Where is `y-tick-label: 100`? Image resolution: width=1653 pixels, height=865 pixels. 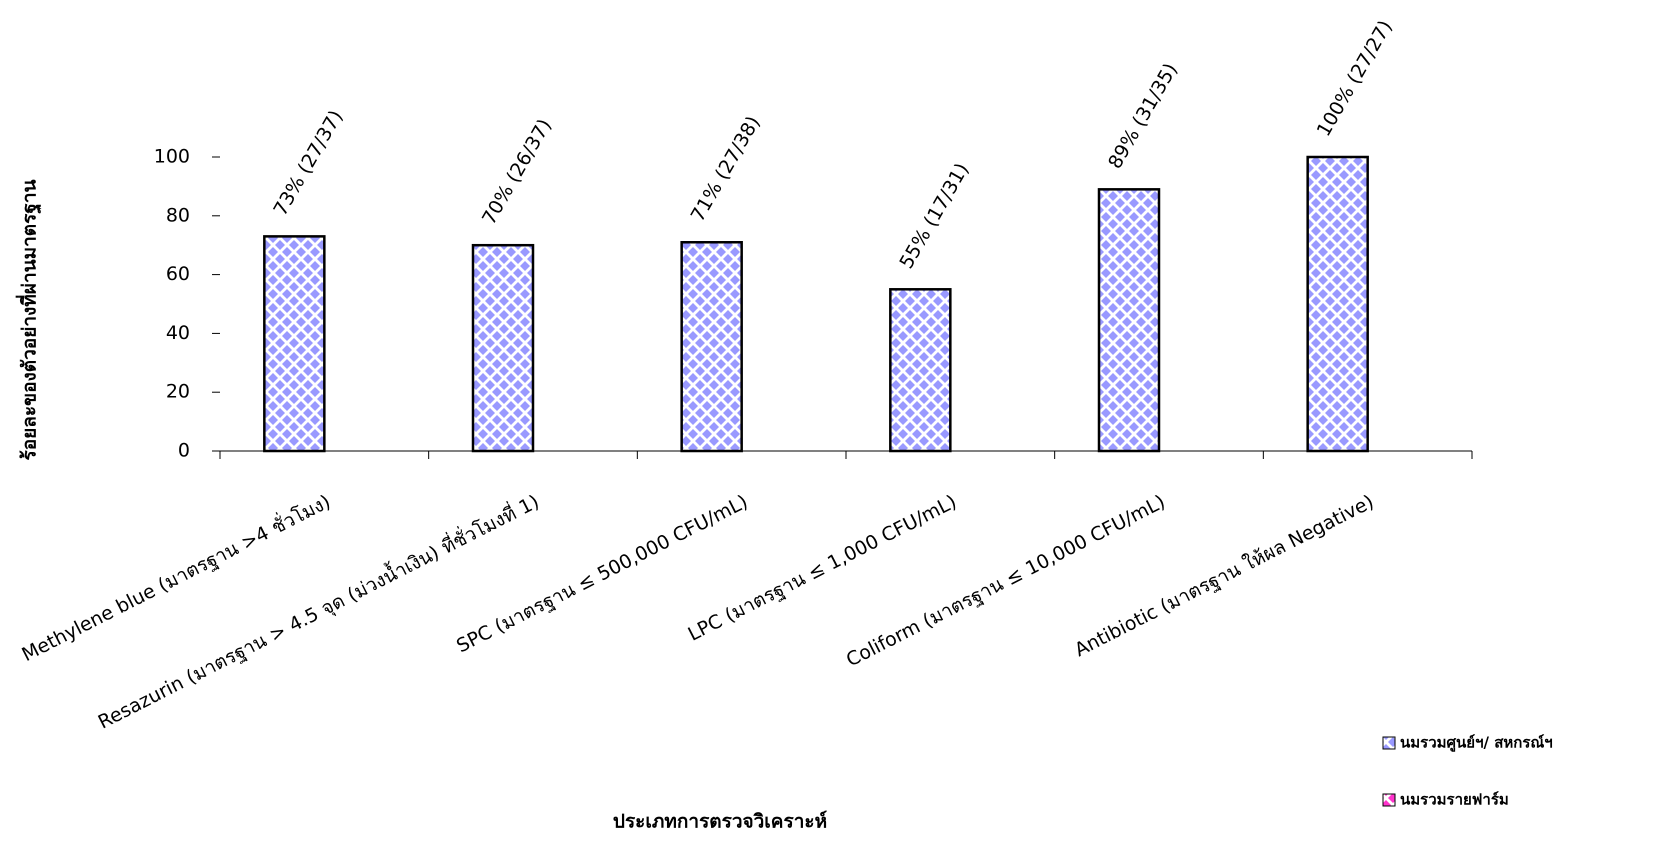 y-tick-label: 100 is located at coordinates (172, 157).